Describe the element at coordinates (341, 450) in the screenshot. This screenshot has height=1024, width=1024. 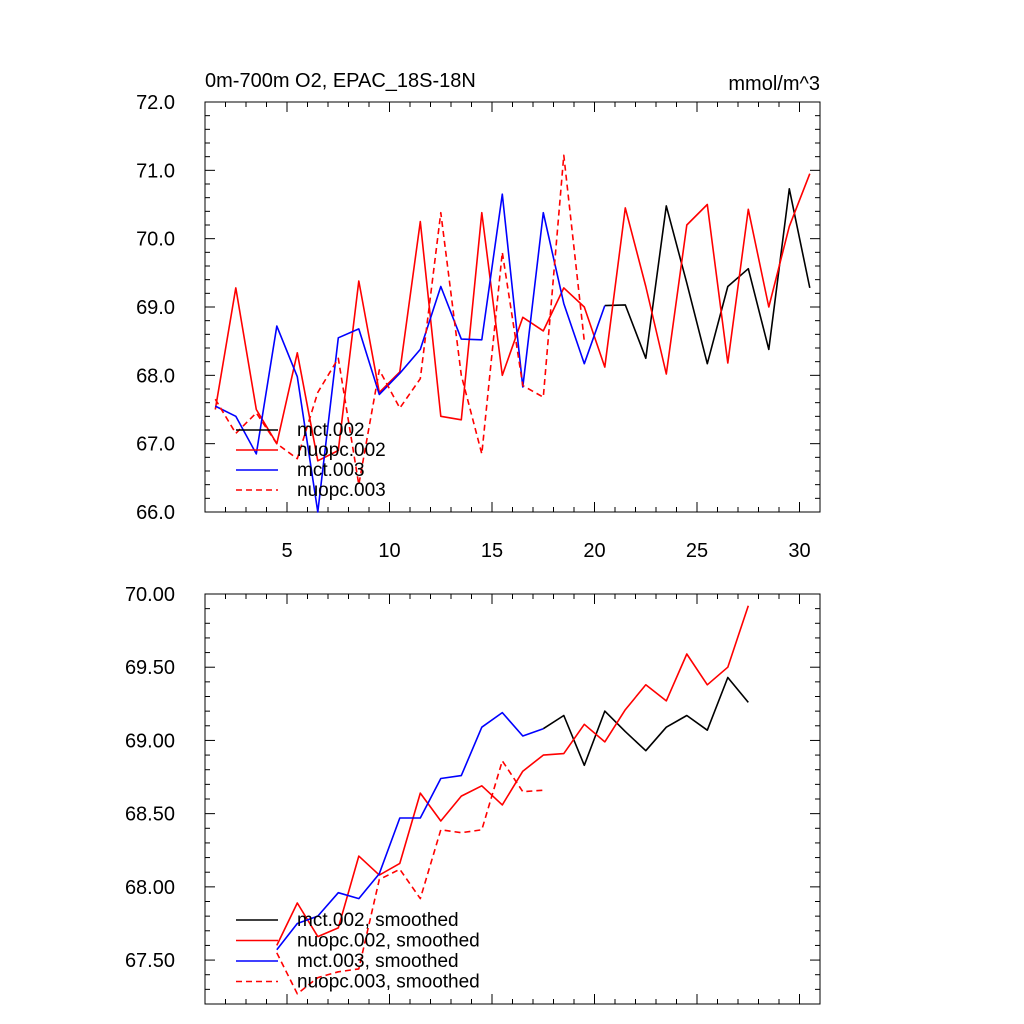
I see `legend-label: nuopc.002` at that location.